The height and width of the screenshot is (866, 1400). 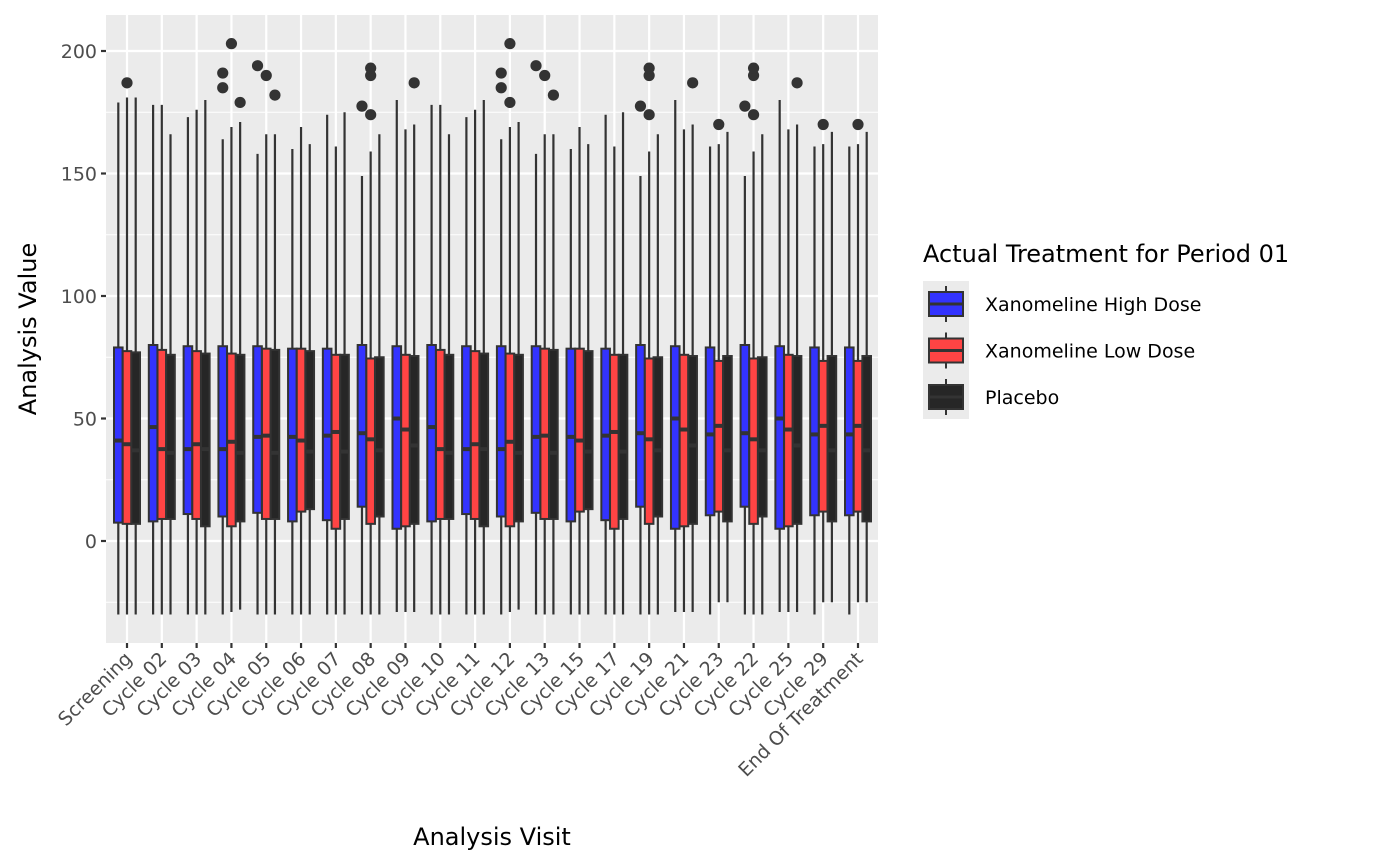 I want to click on legend-label: Xanomeline Low Dose, so click(x=1090, y=352).